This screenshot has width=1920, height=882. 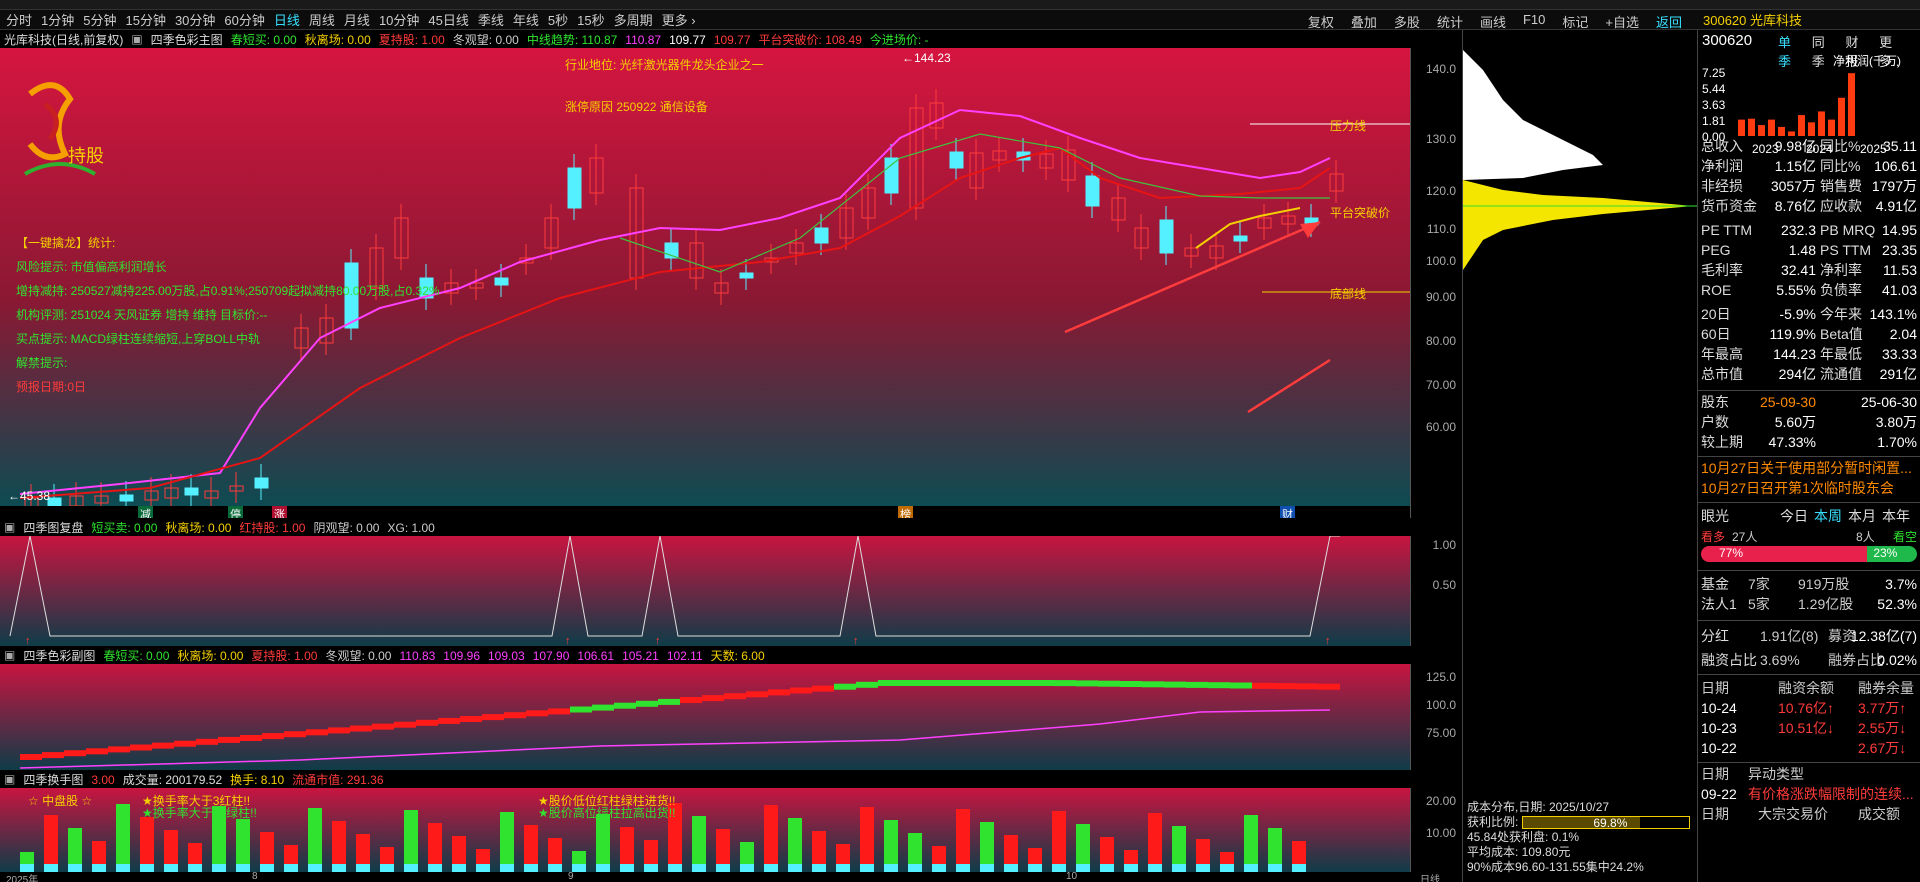 What do you see at coordinates (525, 20) in the screenshot?
I see `period-12: 年线` at bounding box center [525, 20].